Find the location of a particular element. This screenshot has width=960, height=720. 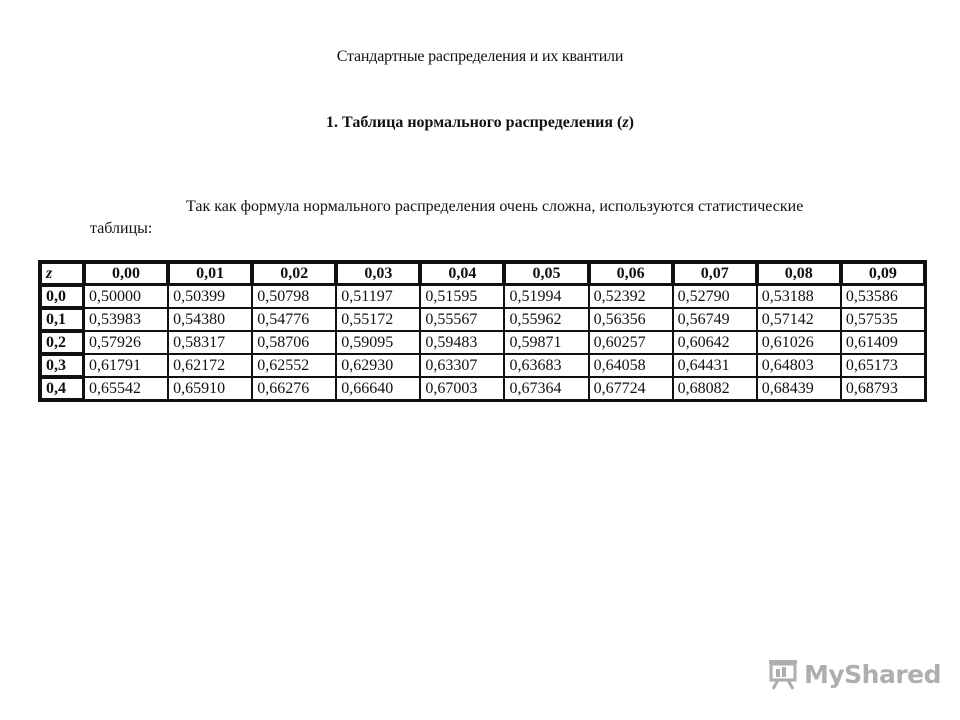

table-cell: 0,51994 is located at coordinates (546, 296).